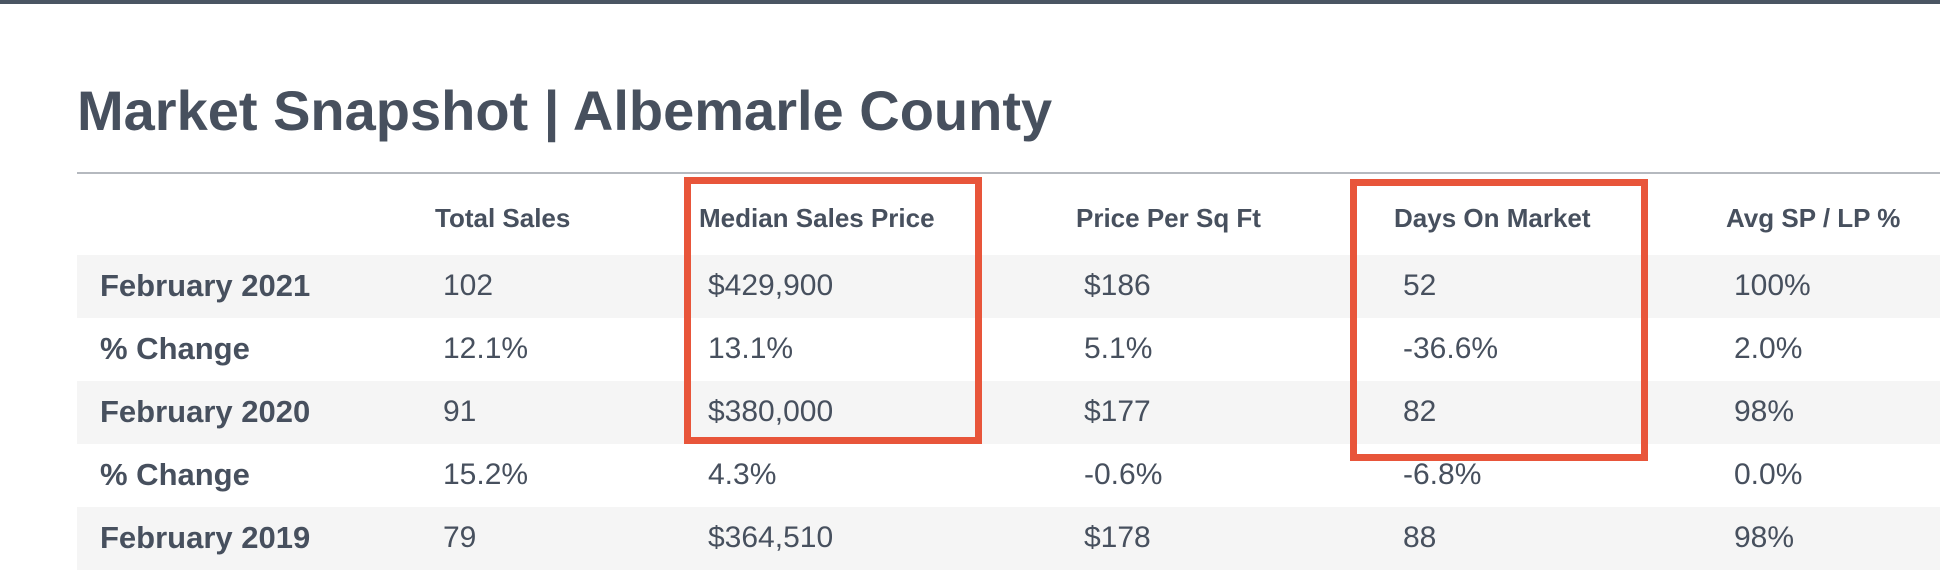 This screenshot has height=570, width=1940. Describe the element at coordinates (503, 218) in the screenshot. I see `column-header: Total Sales` at that location.